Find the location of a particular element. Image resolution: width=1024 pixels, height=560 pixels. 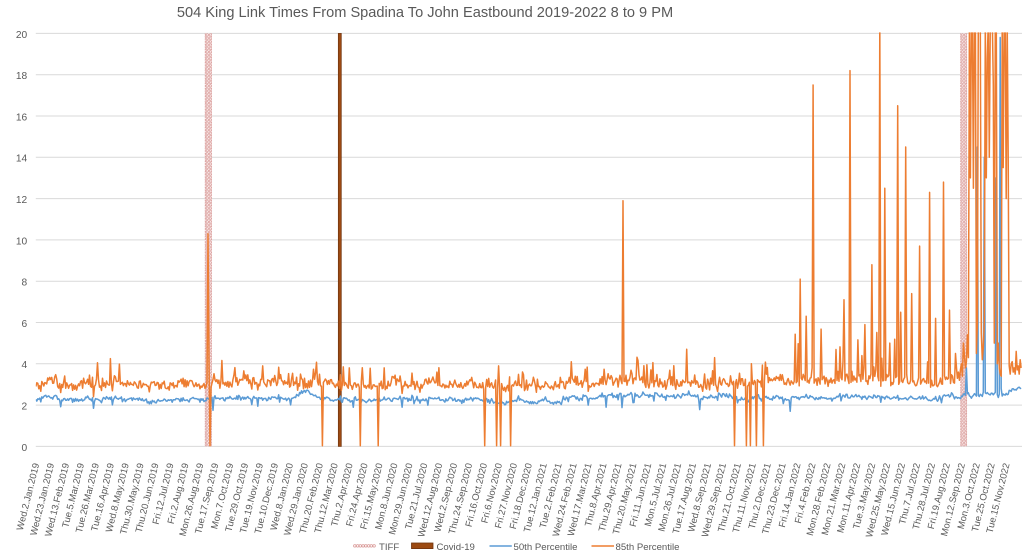

svg-text: 2 is located at coordinates (25, 407).